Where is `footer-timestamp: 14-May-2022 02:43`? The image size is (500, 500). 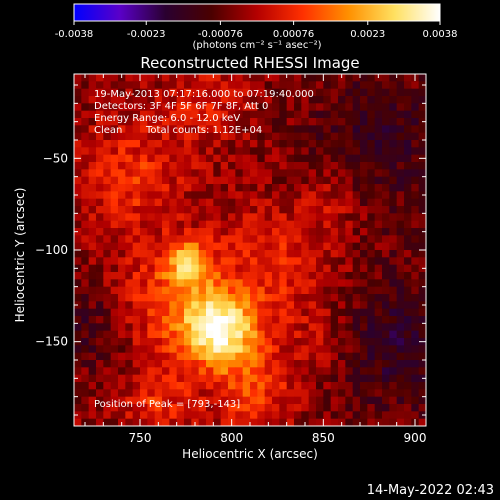 footer-timestamp: 14-May-2022 02:43 is located at coordinates (430, 490).